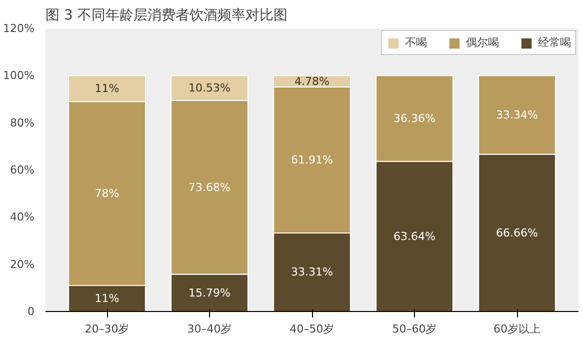  Describe the element at coordinates (482, 42) in the screenshot. I see `legend-label: 偶尔喝` at that location.